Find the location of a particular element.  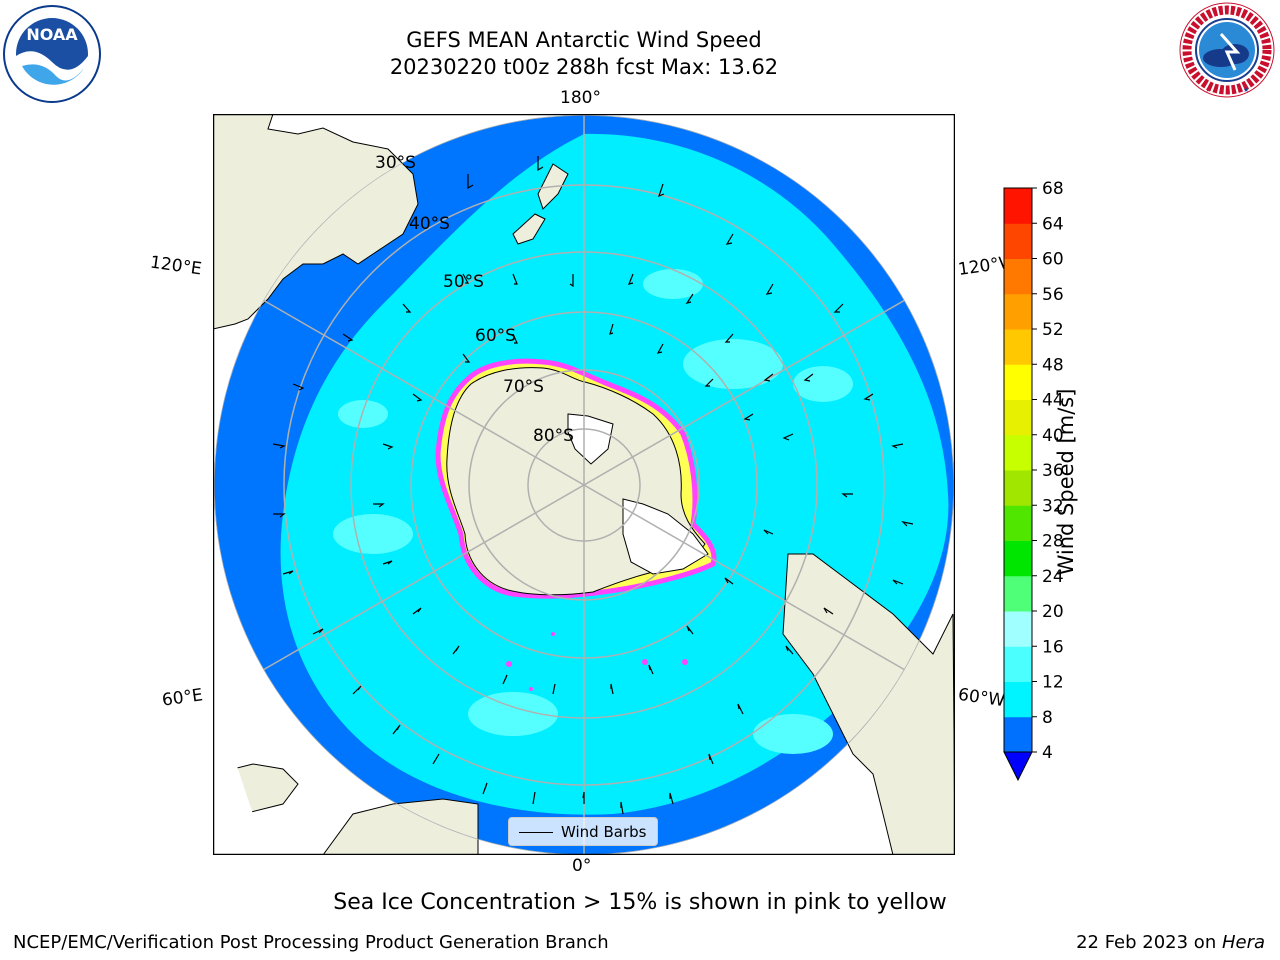

colorbar-tick-label: 68 is located at coordinates (1053, 189).